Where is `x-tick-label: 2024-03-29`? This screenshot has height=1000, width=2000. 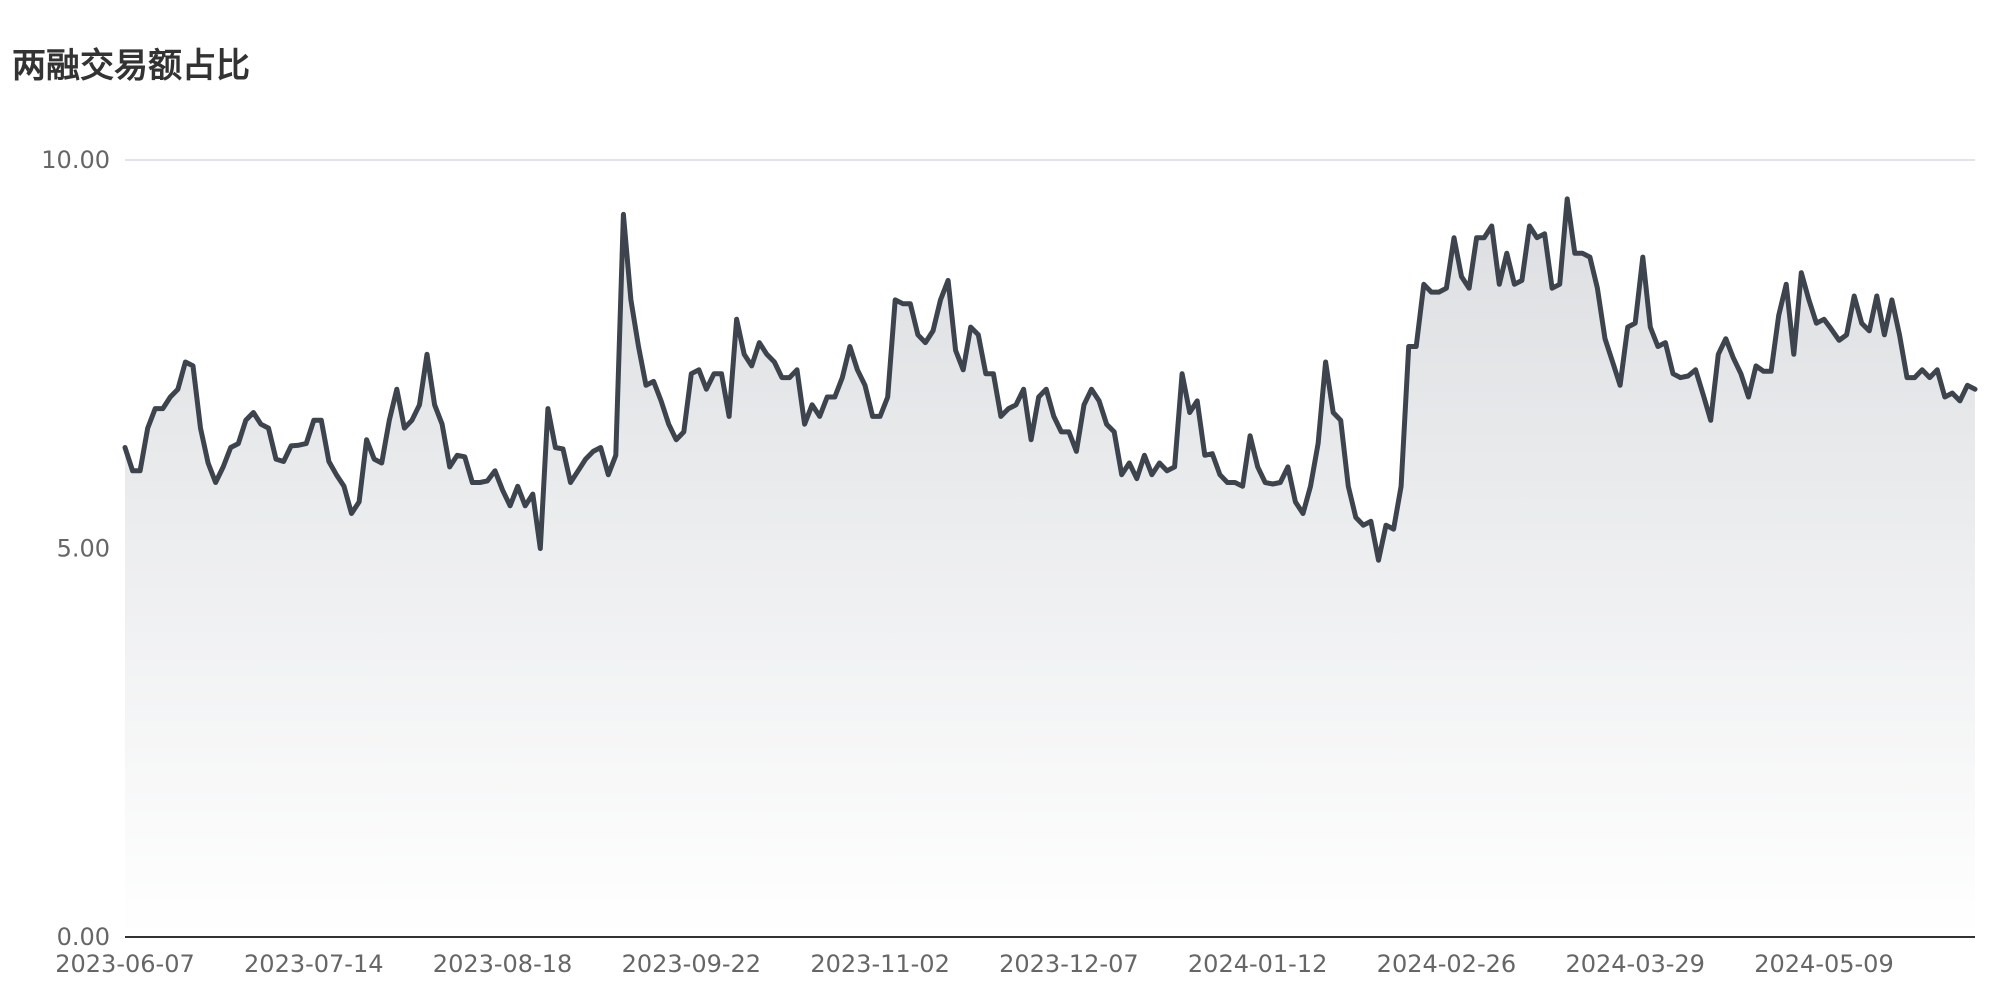 x-tick-label: 2024-03-29 is located at coordinates (1634, 964).